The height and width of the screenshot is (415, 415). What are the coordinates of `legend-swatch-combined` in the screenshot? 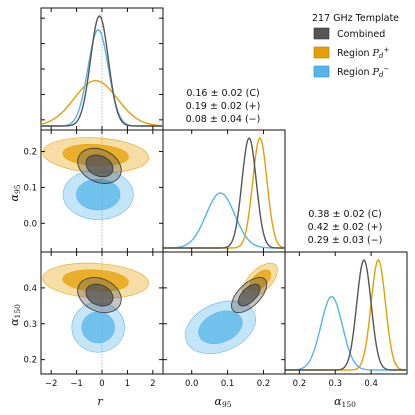 It's located at (321, 33).